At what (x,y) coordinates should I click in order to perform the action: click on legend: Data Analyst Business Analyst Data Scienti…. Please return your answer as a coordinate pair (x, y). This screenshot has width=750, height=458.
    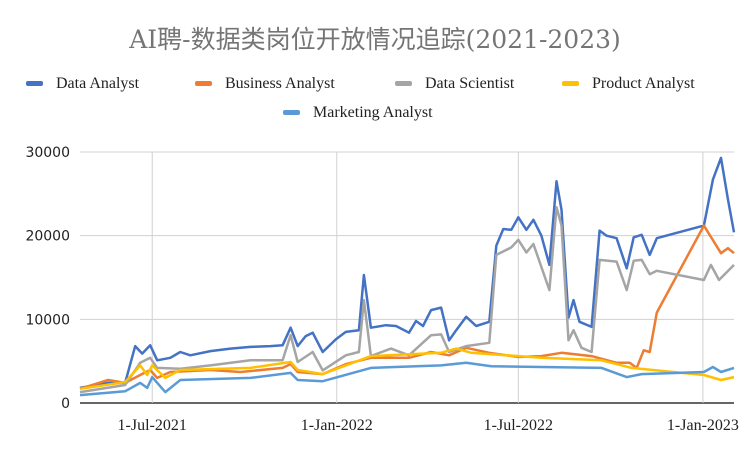
    Looking at the image, I should click on (360, 98).